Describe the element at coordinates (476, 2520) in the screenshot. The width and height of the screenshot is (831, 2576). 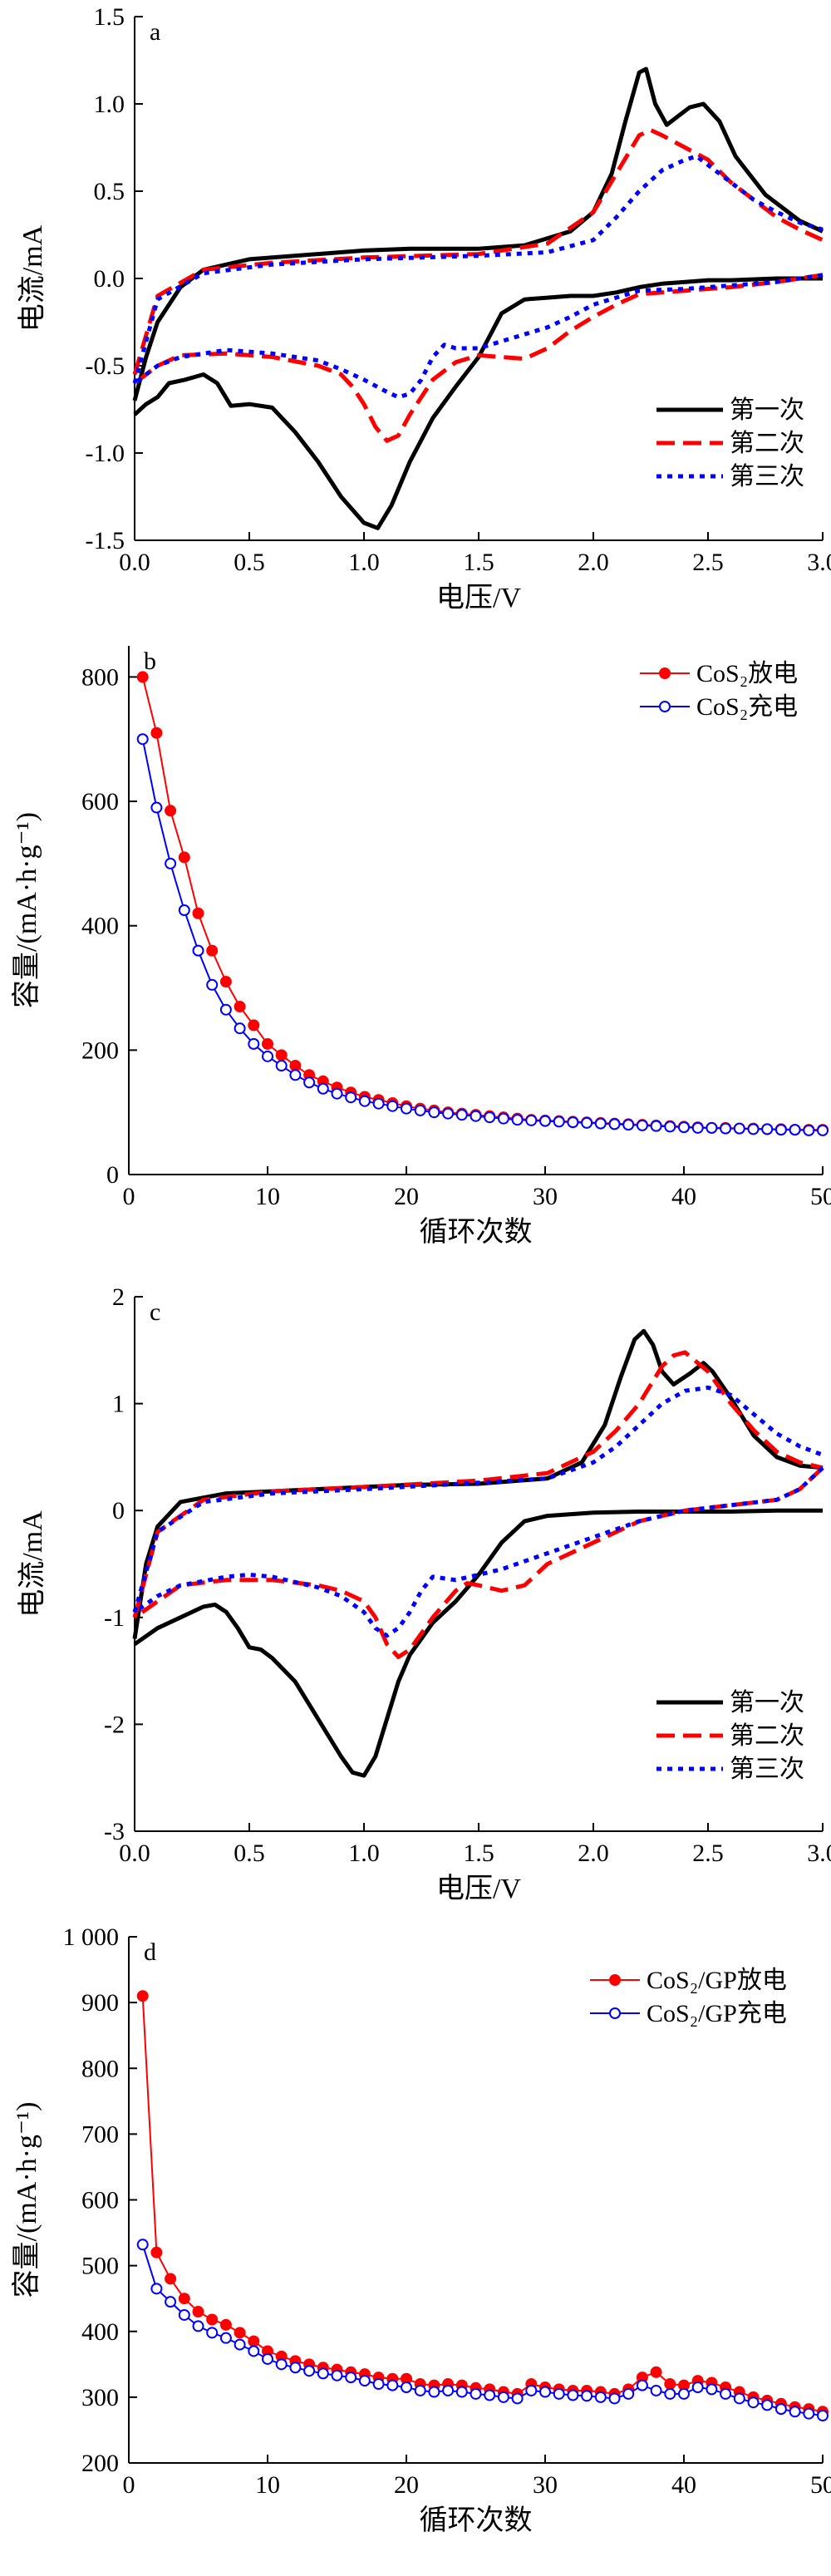
I see `x-axis-title: 循环次数` at that location.